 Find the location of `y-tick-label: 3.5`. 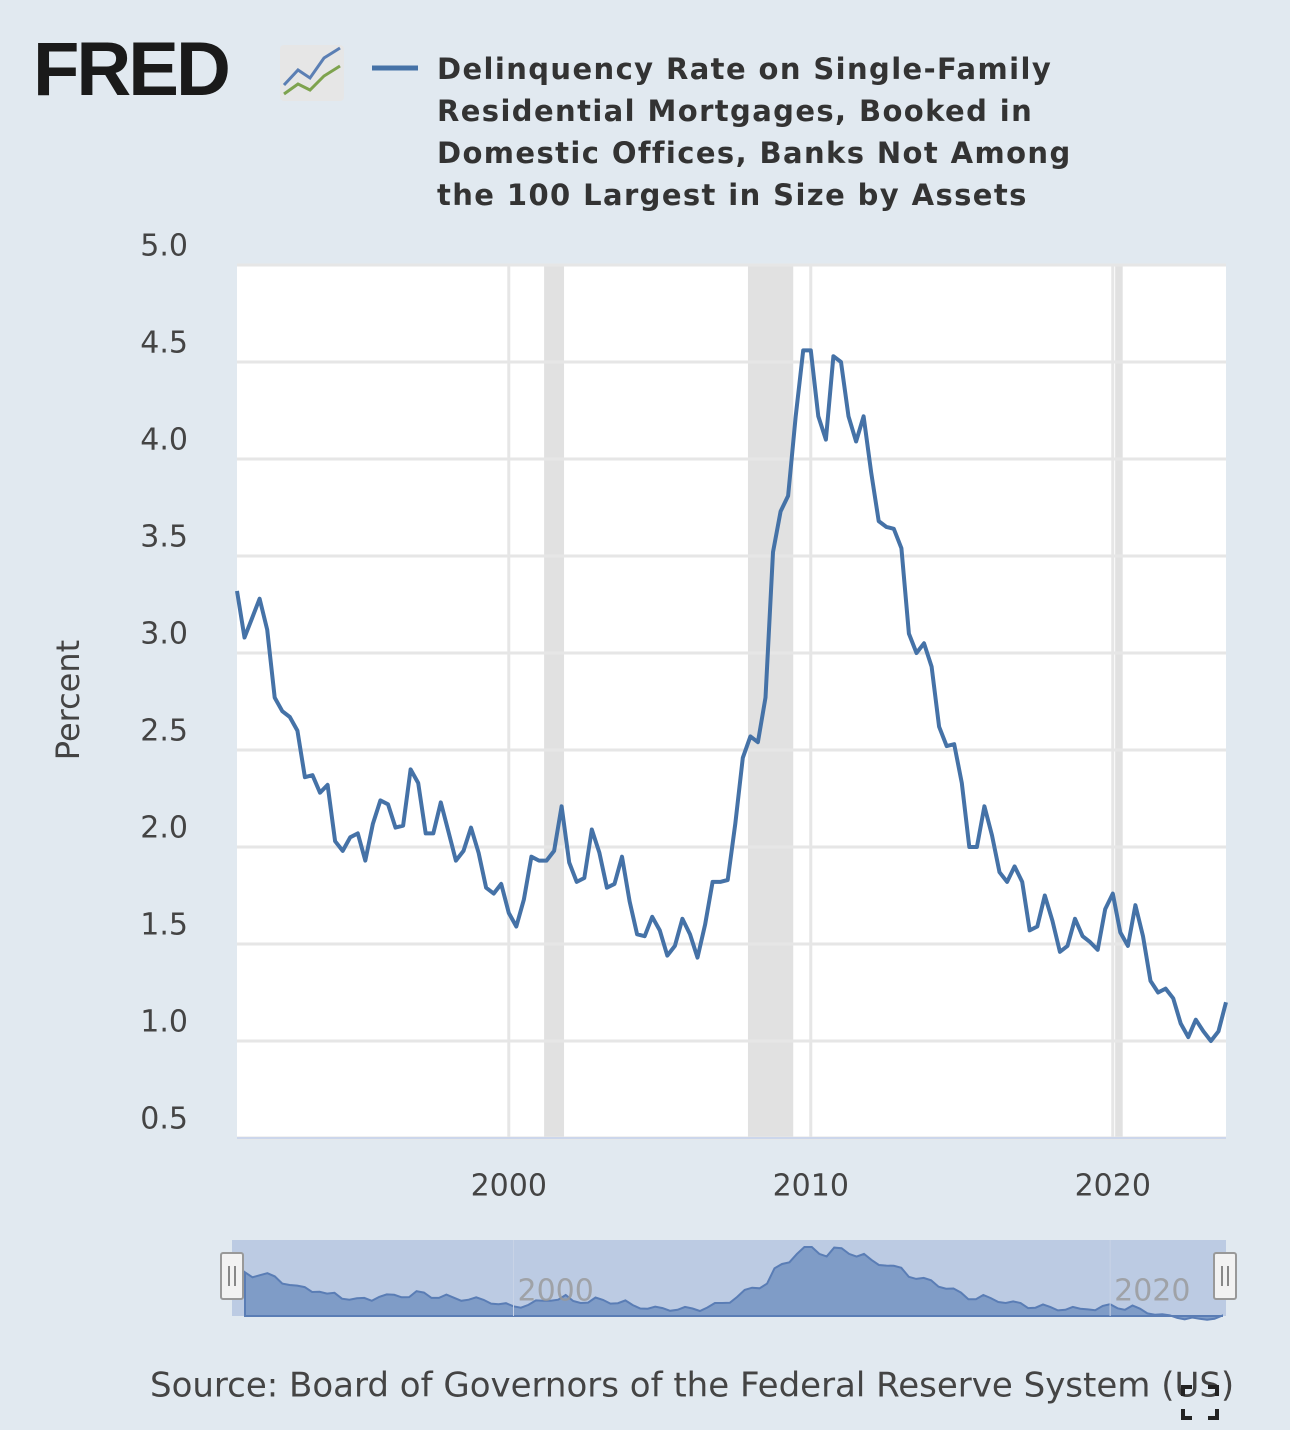

y-tick-label: 3.5 is located at coordinates (164, 537).